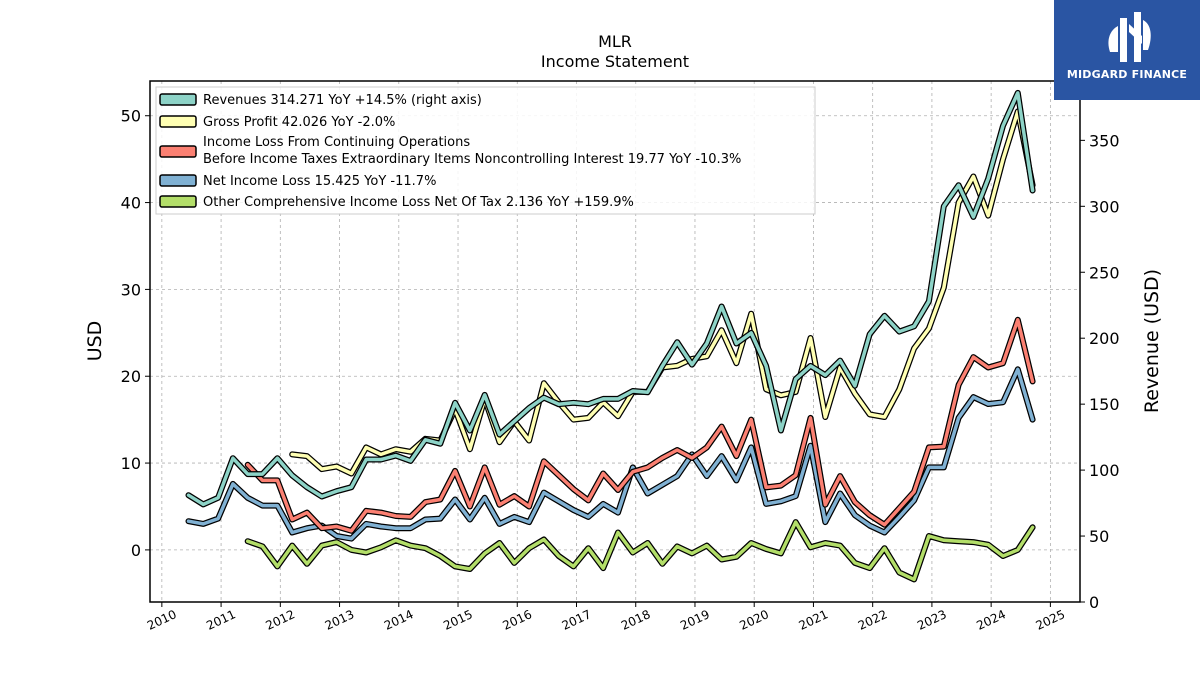  What do you see at coordinates (873, 620) in the screenshot?
I see `x-tick-label: 2022` at bounding box center [873, 620].